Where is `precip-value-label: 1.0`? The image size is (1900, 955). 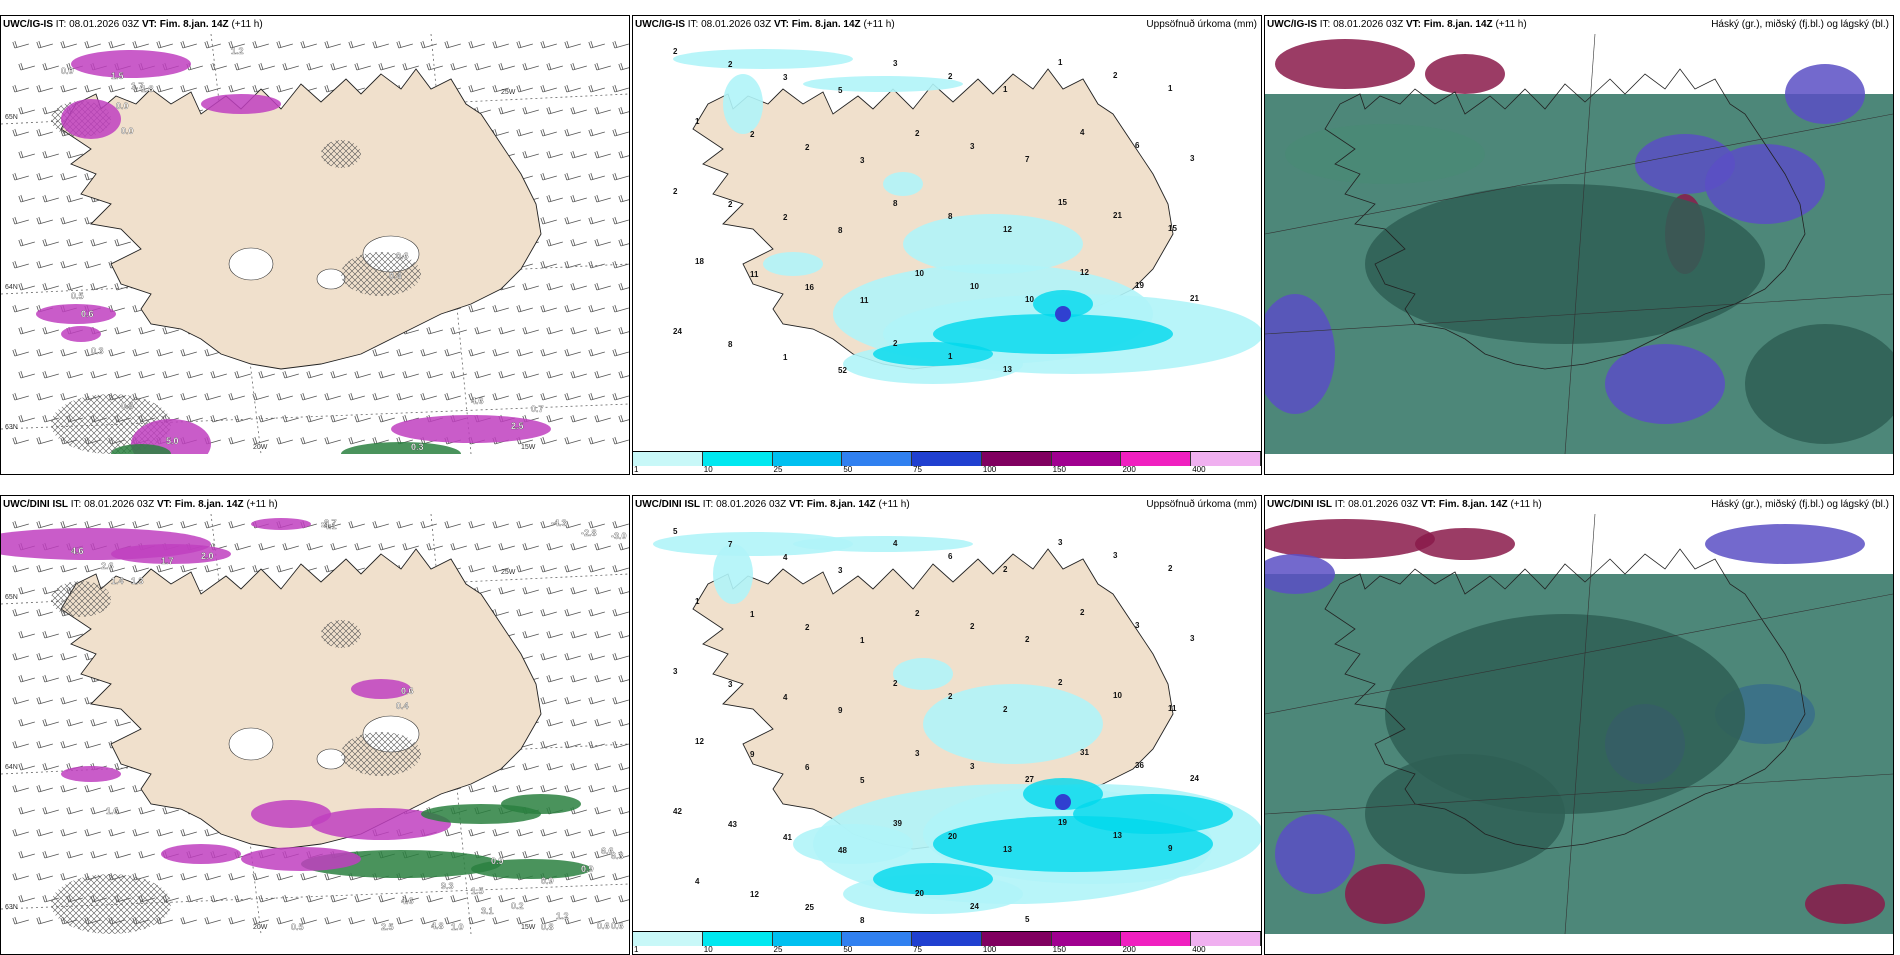
precip-value-label: 1.0 is located at coordinates (457, 927).